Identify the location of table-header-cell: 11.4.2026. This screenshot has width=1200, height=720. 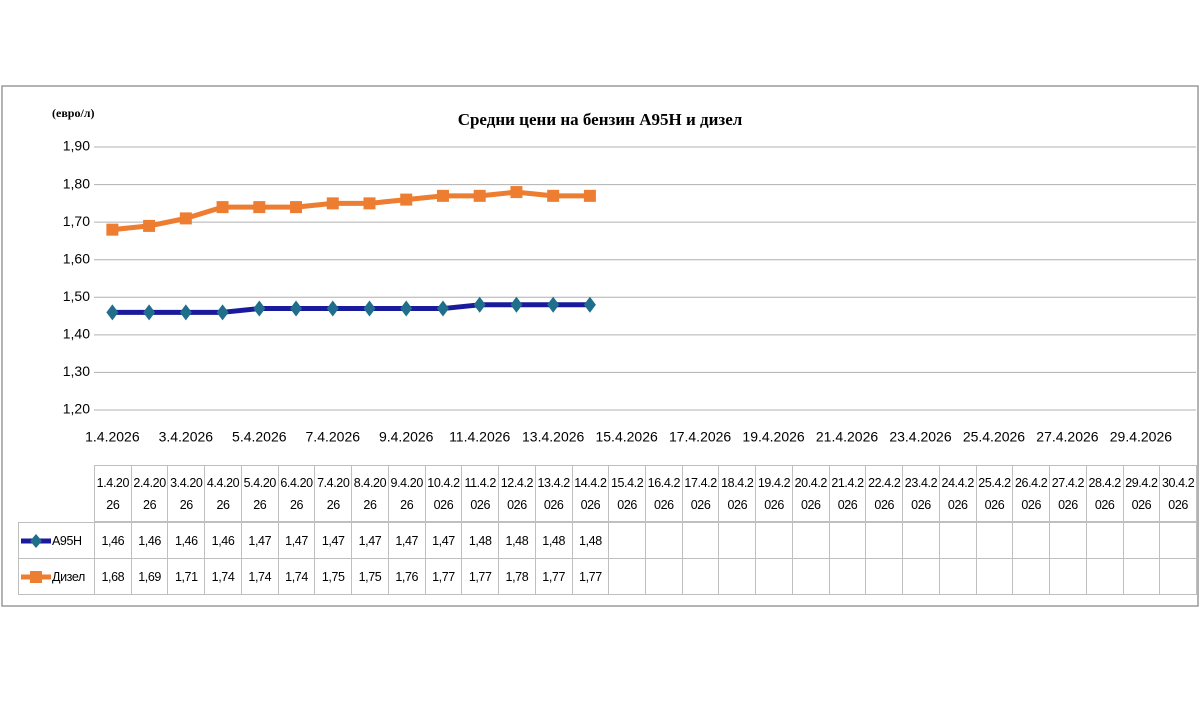
(480, 493).